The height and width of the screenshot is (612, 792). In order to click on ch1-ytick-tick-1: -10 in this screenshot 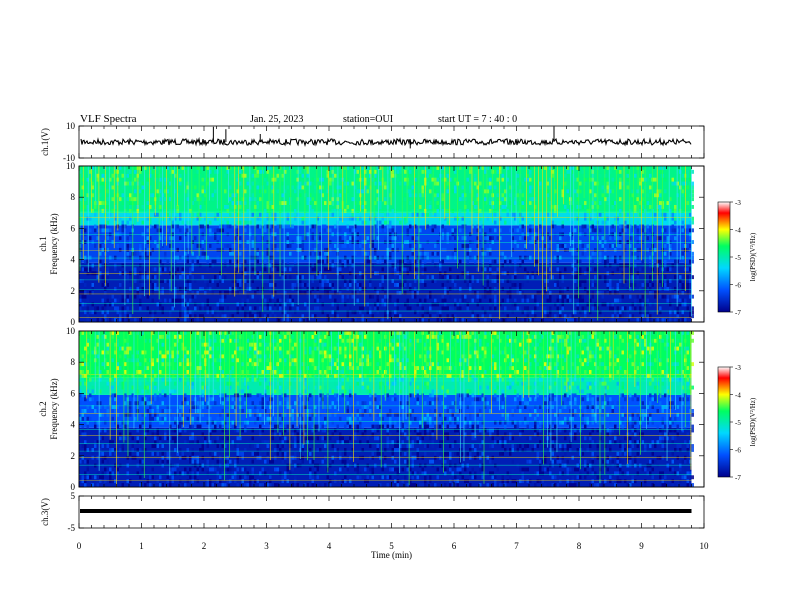, I will do `click(69, 158)`.